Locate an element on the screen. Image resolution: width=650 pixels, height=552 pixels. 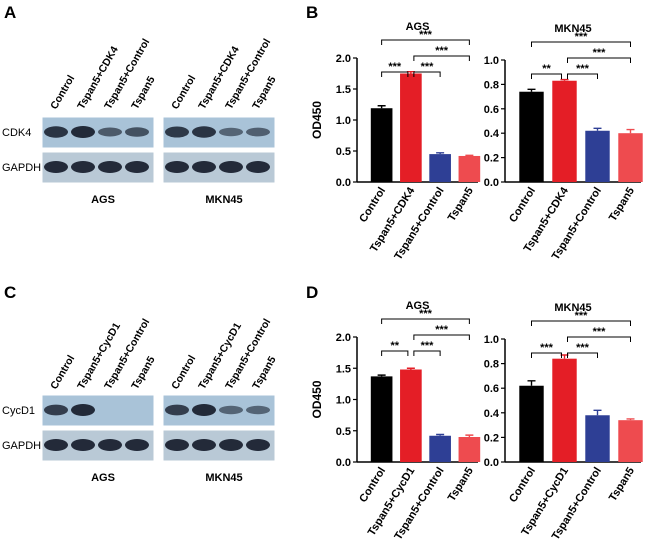
panel-label: C is located at coordinates (10, 292).